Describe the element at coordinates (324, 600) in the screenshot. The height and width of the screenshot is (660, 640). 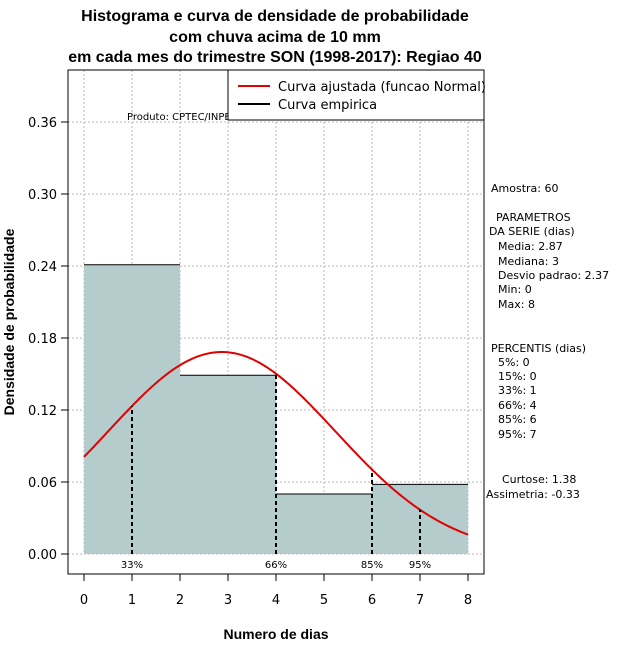
I see `x-tick-label-5: 5` at that location.